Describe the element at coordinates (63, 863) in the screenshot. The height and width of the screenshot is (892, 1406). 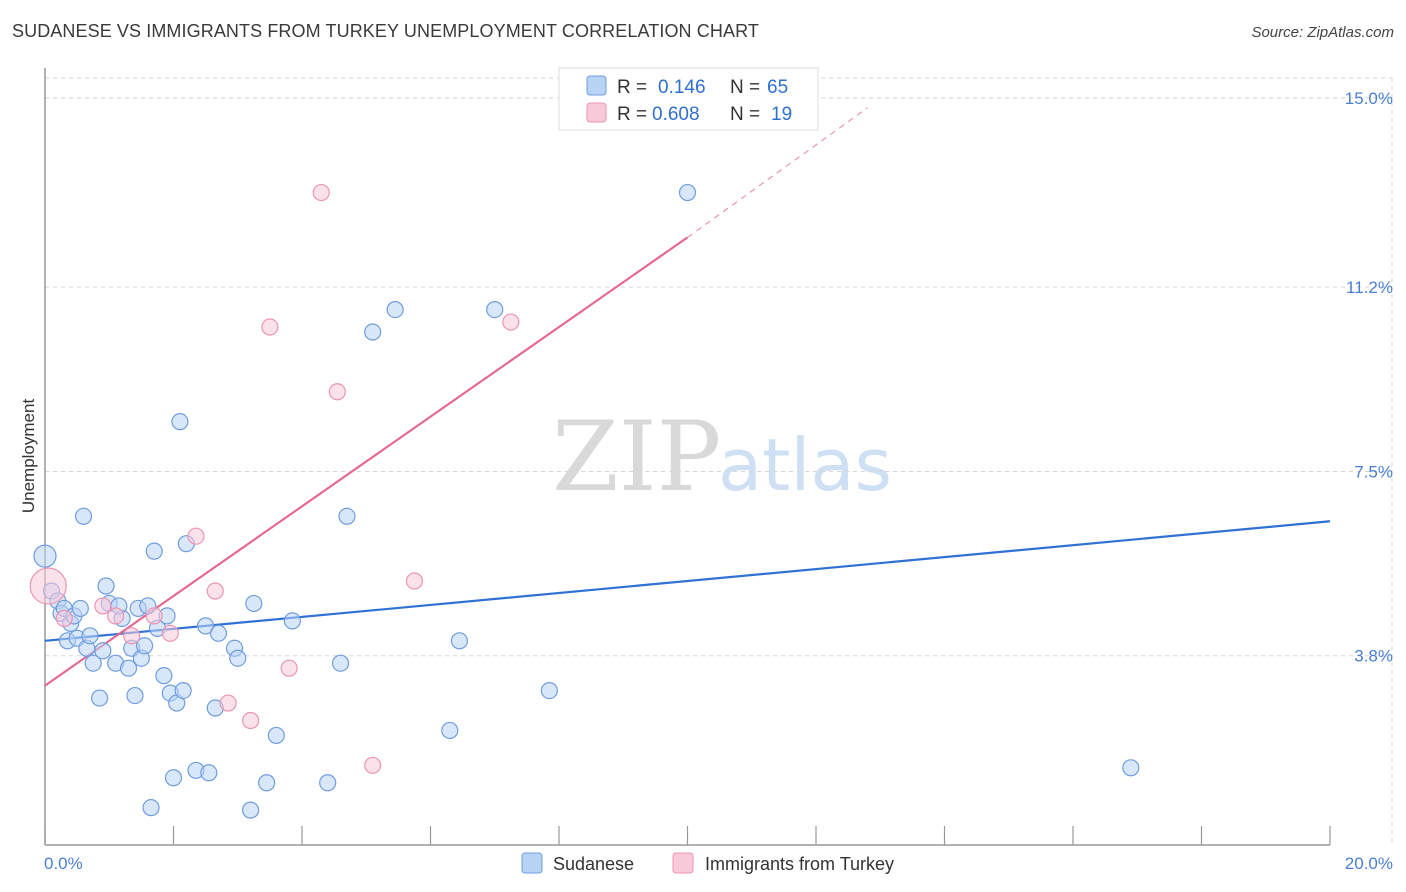
I see `x-tick-label-min: 0.0%` at that location.